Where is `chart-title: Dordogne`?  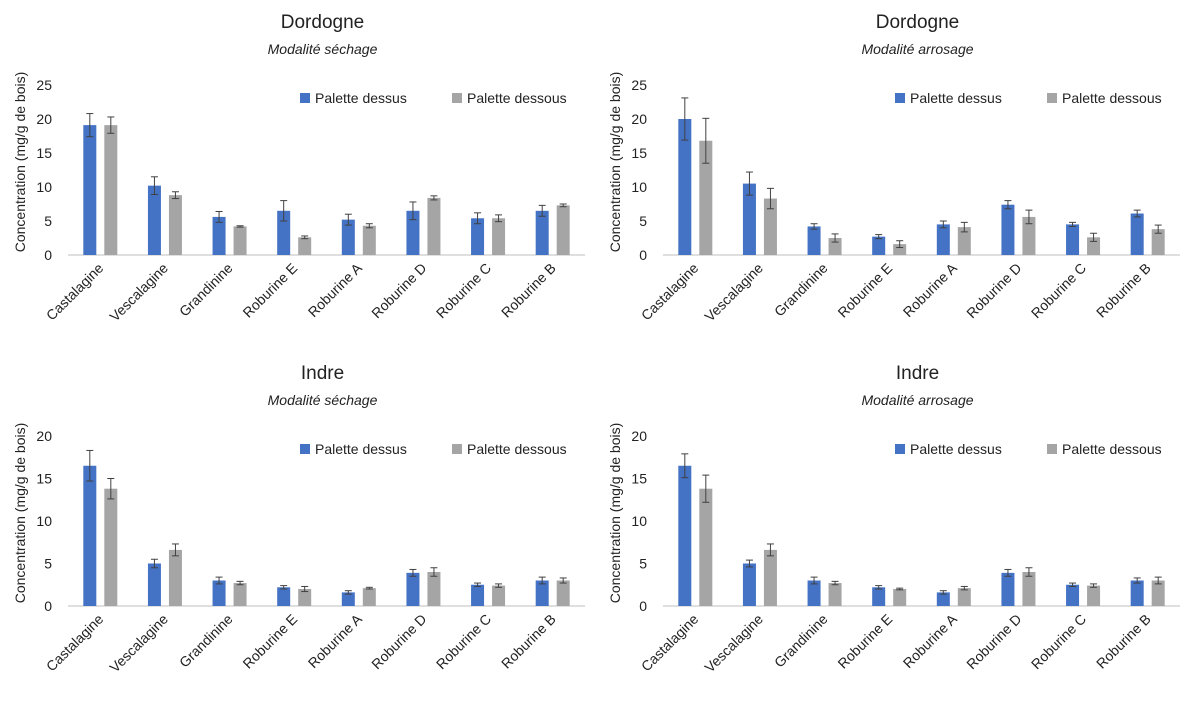
chart-title: Dordogne is located at coordinates (917, 22).